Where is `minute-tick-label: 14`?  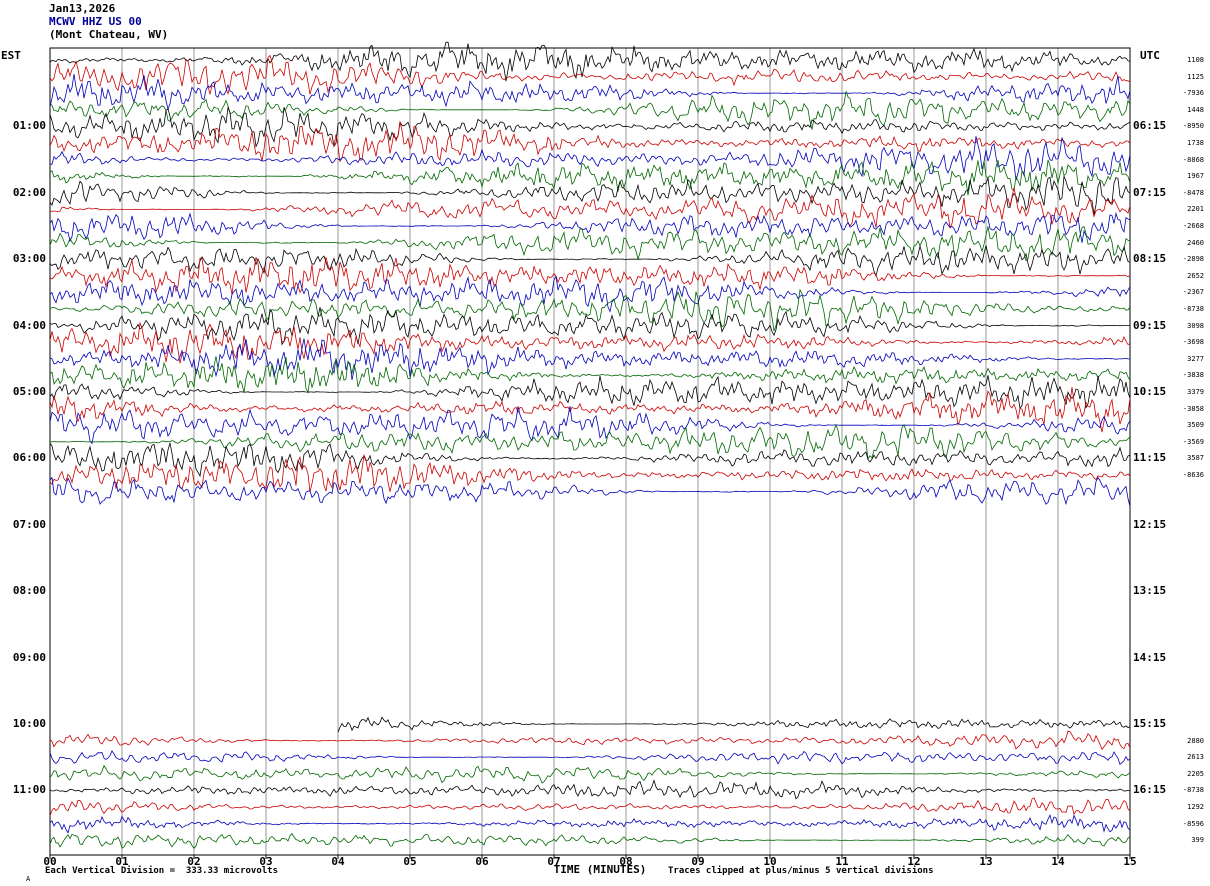 minute-tick-label: 14 is located at coordinates (1058, 861).